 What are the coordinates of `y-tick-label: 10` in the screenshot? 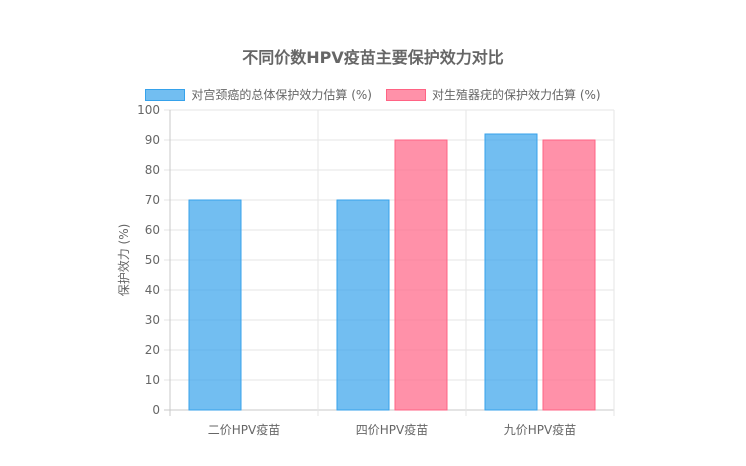 It's located at (152, 380).